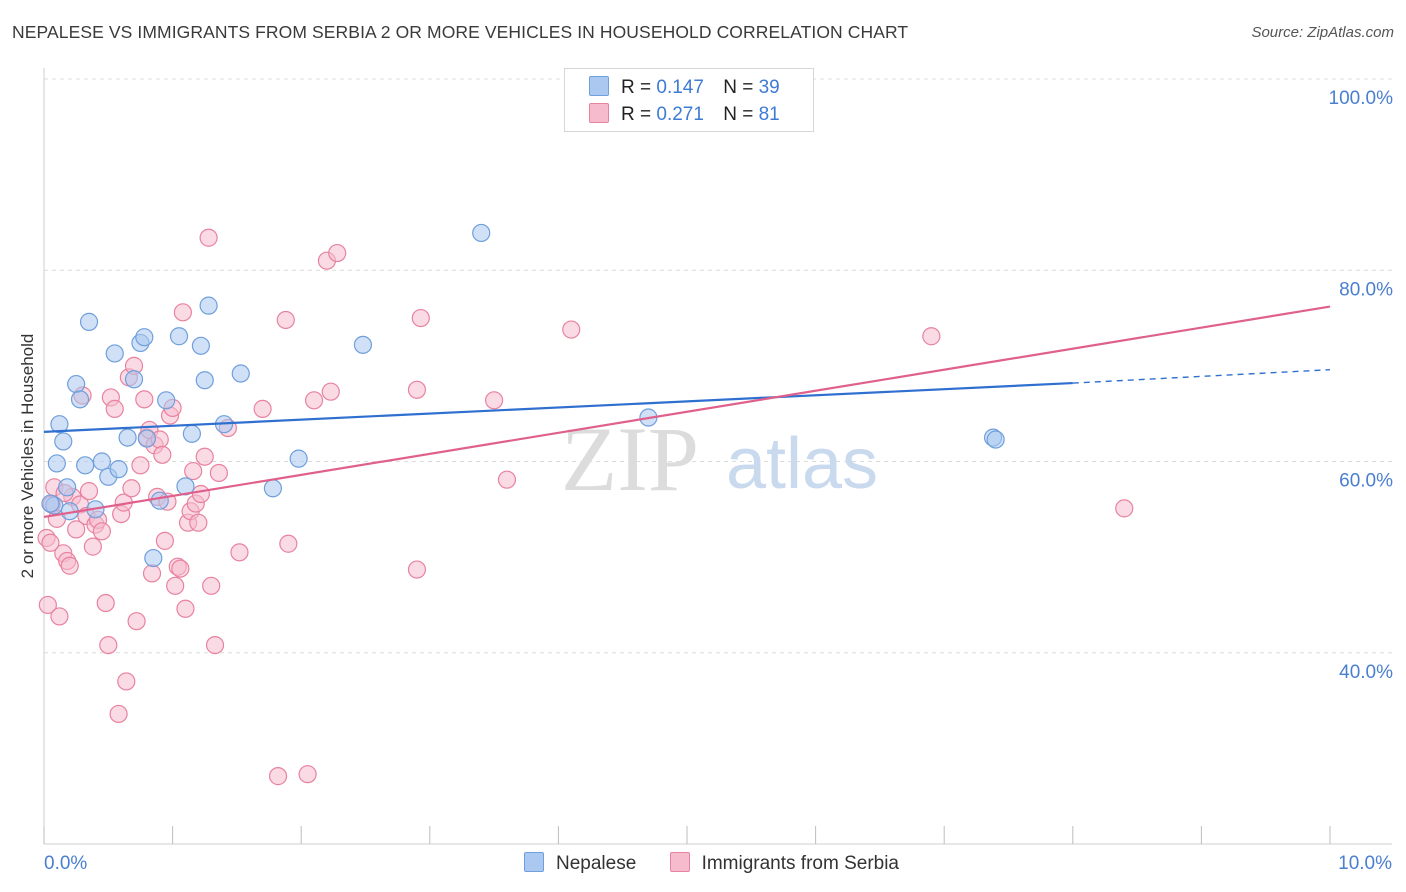  I want to click on stats-row-serbia: R = 0.271 N = 81, so click(684, 115).